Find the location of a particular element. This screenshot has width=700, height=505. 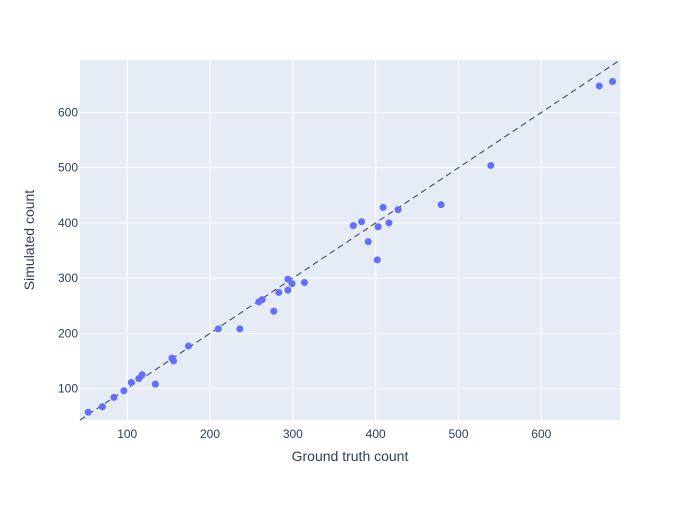

y-tick-label: 200 is located at coordinates (68, 333).